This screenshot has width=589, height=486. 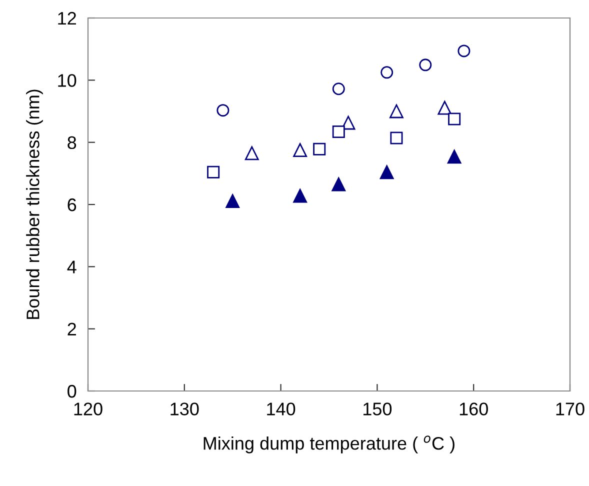 I want to click on y-tick-label: 8, so click(x=72, y=143).